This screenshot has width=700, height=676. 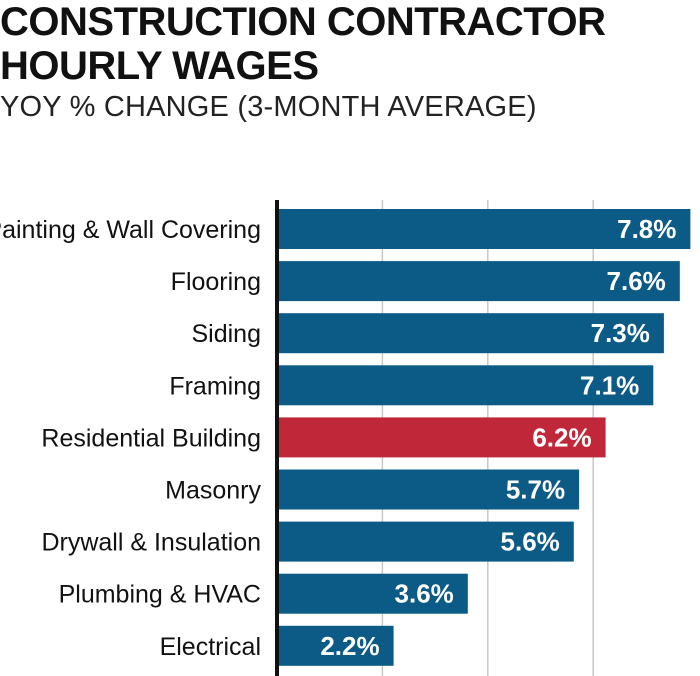 I want to click on category-label: Plumbing & HVAC, so click(x=160, y=595).